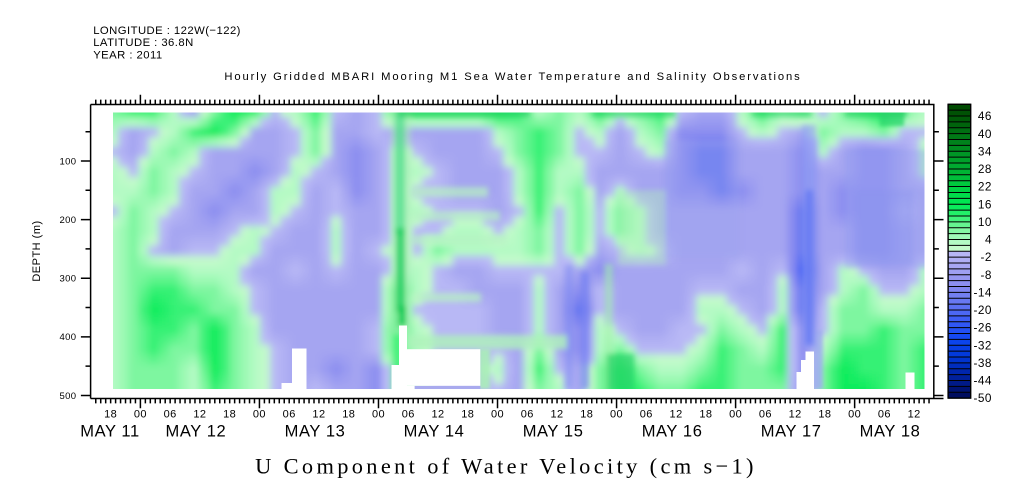  What do you see at coordinates (982, 310) in the screenshot?
I see `svg-text: -20` at bounding box center [982, 310].